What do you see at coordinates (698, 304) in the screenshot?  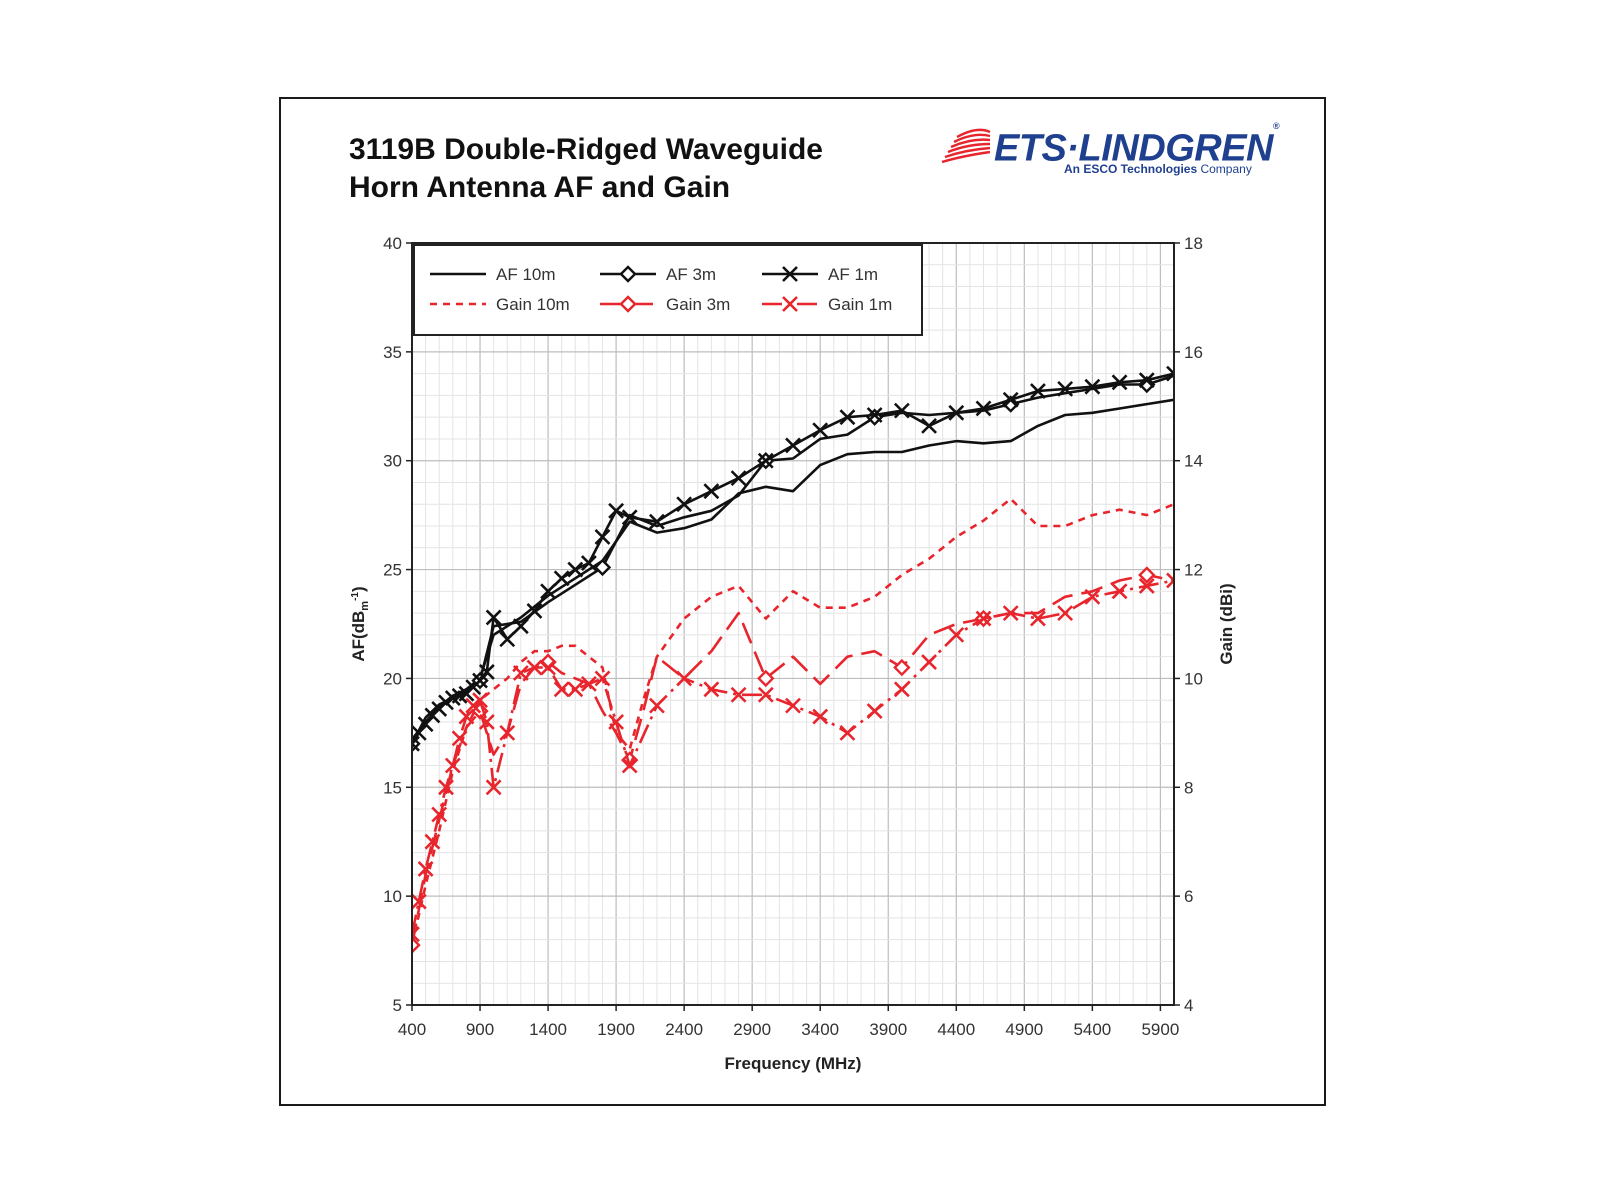 I see `legend-label: Gain 3m` at bounding box center [698, 304].